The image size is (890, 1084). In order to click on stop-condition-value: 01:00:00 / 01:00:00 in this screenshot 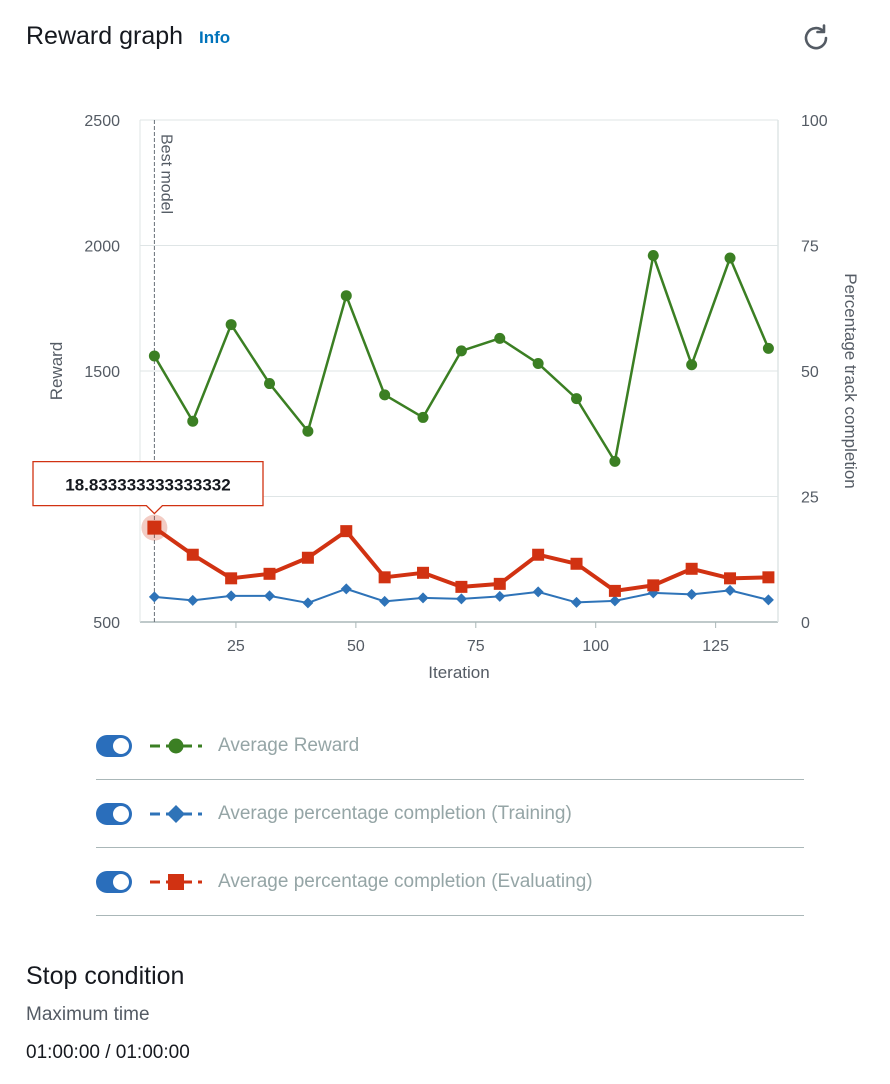, I will do `click(108, 1052)`.